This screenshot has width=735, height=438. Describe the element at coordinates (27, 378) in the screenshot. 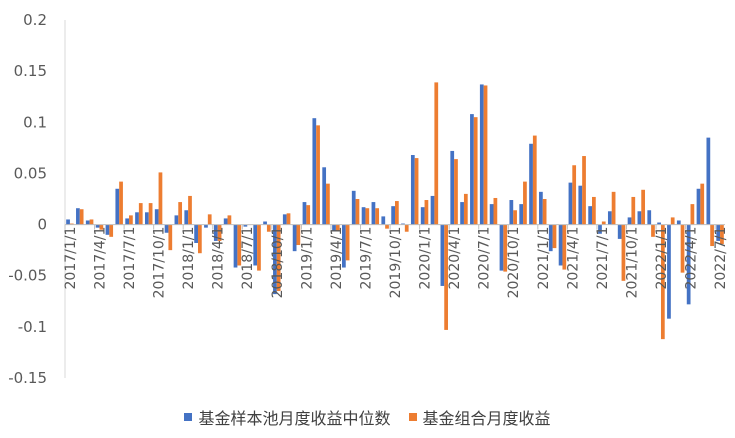

I see `y-tick-label: -0.15` at that location.